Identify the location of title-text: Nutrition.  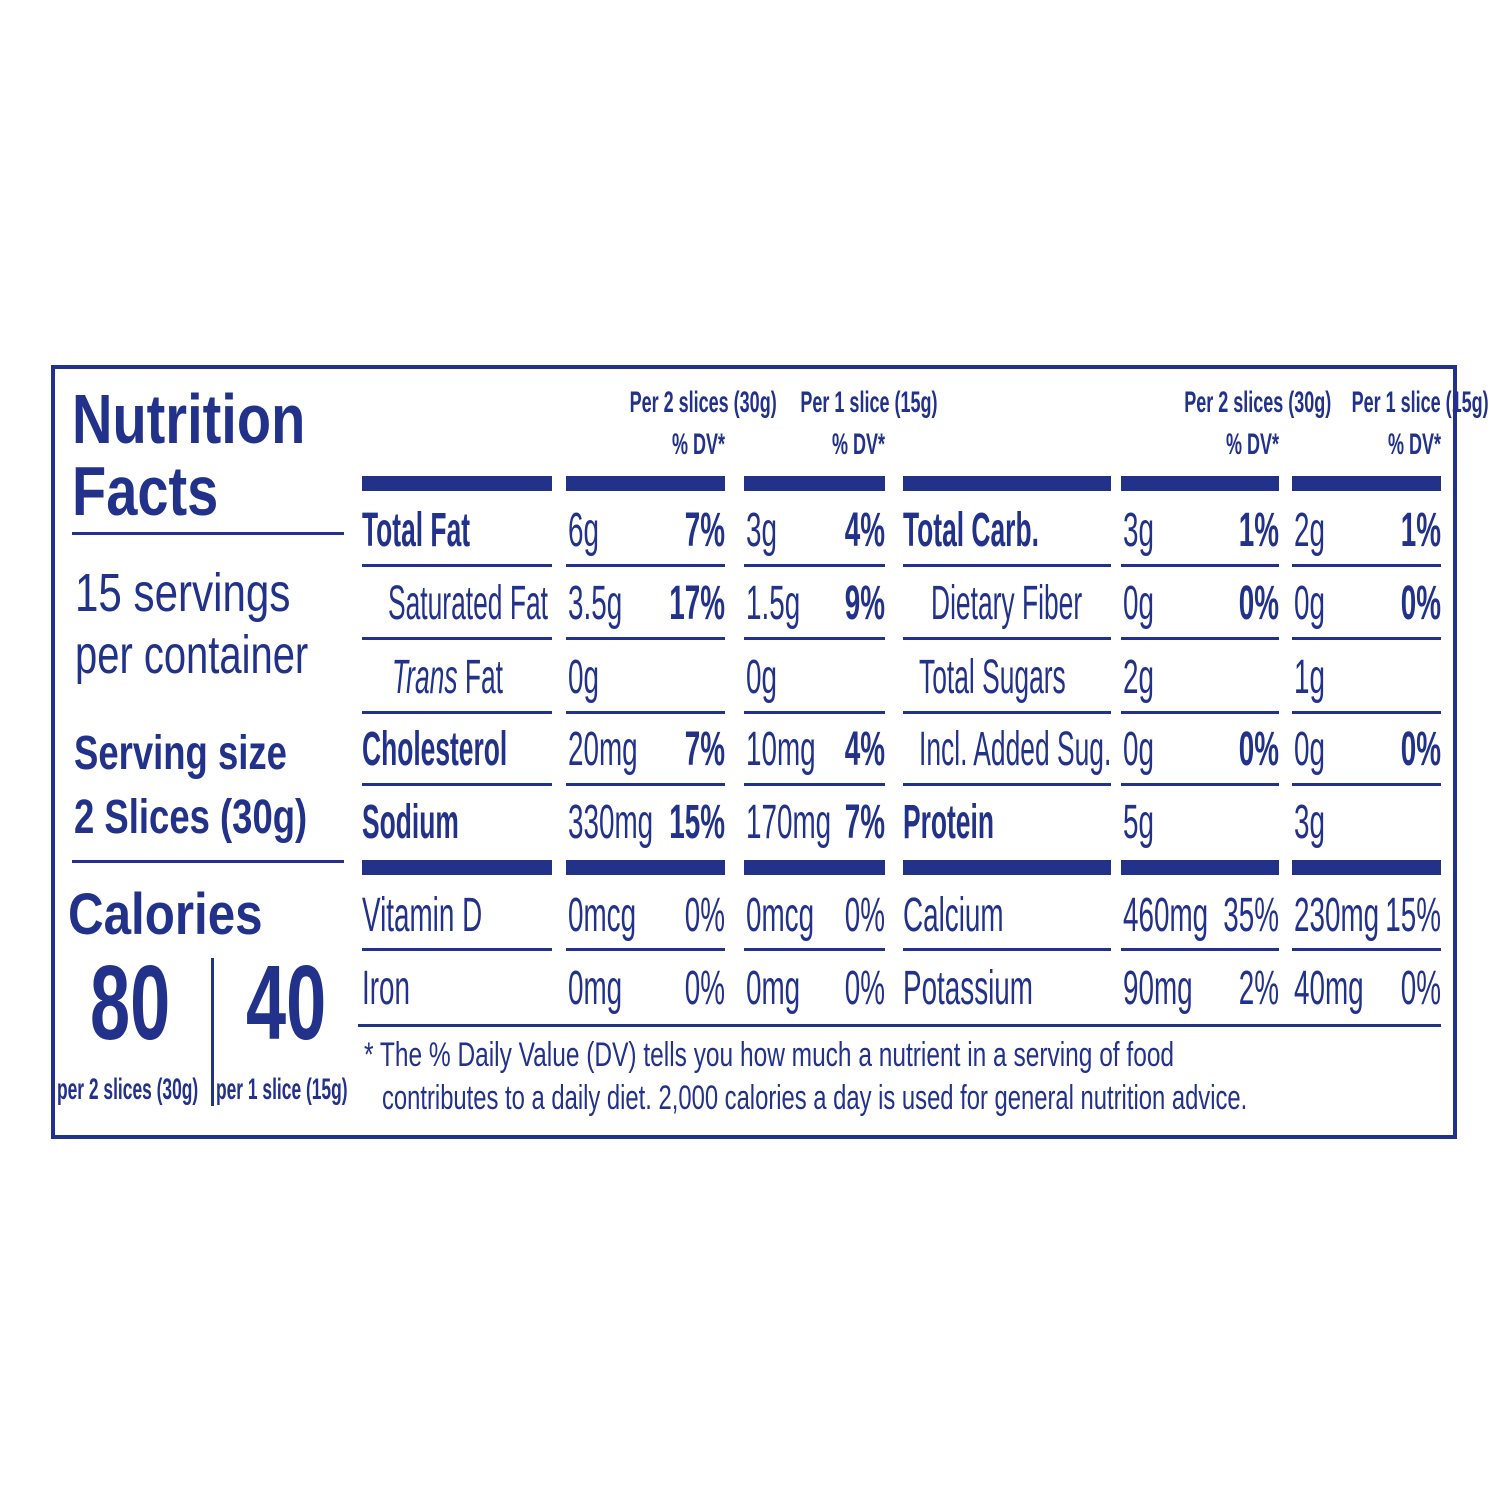
(189, 419).